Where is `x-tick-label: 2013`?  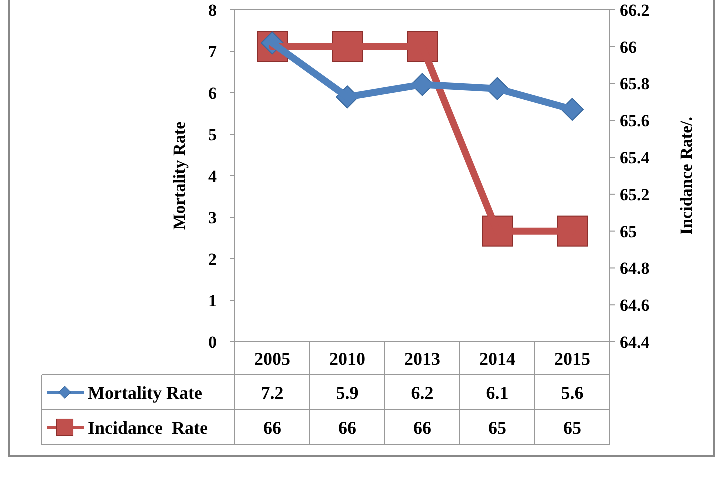
x-tick-label: 2013 is located at coordinates (422, 358).